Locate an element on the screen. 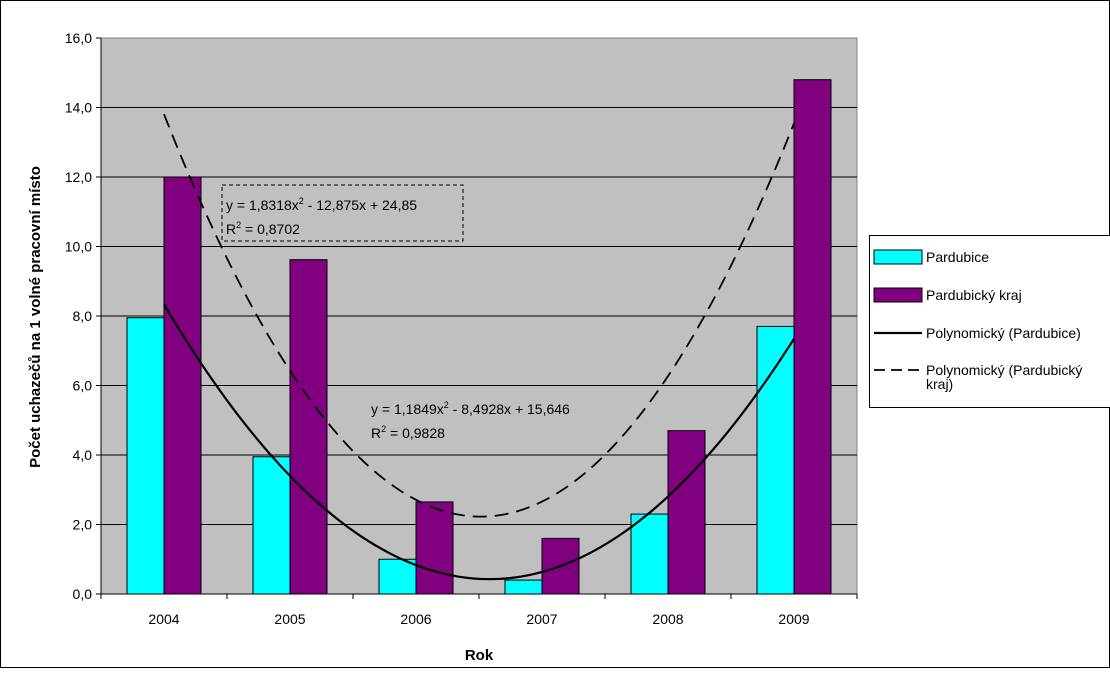 This screenshot has height=673, width=1110. x-tick-label: 2004 is located at coordinates (163, 619).